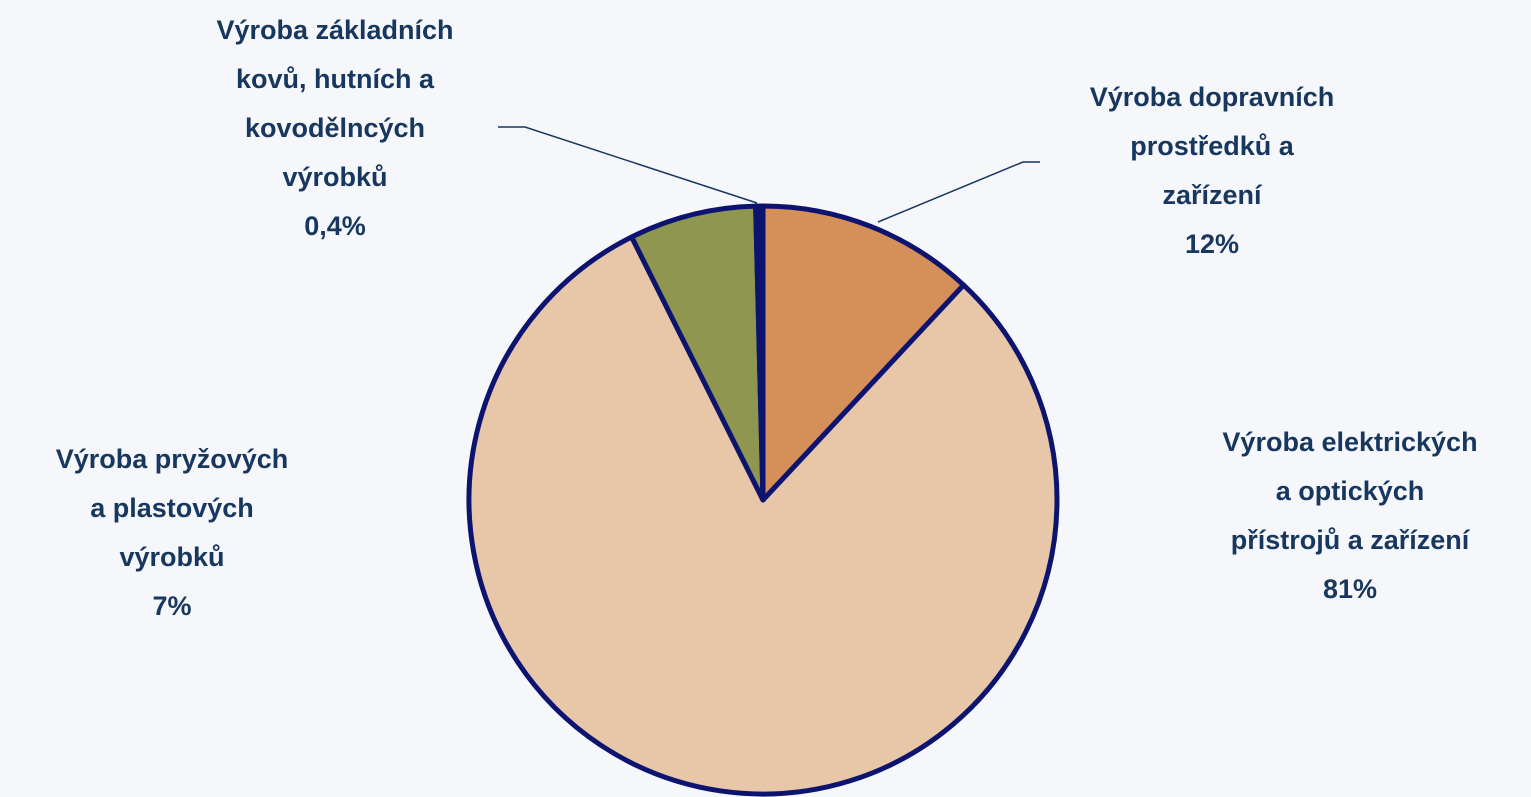 The height and width of the screenshot is (797, 1531). What do you see at coordinates (172, 508) in the screenshot?
I see `category-name: Výroba pryžových a plastových výrobků` at bounding box center [172, 508].